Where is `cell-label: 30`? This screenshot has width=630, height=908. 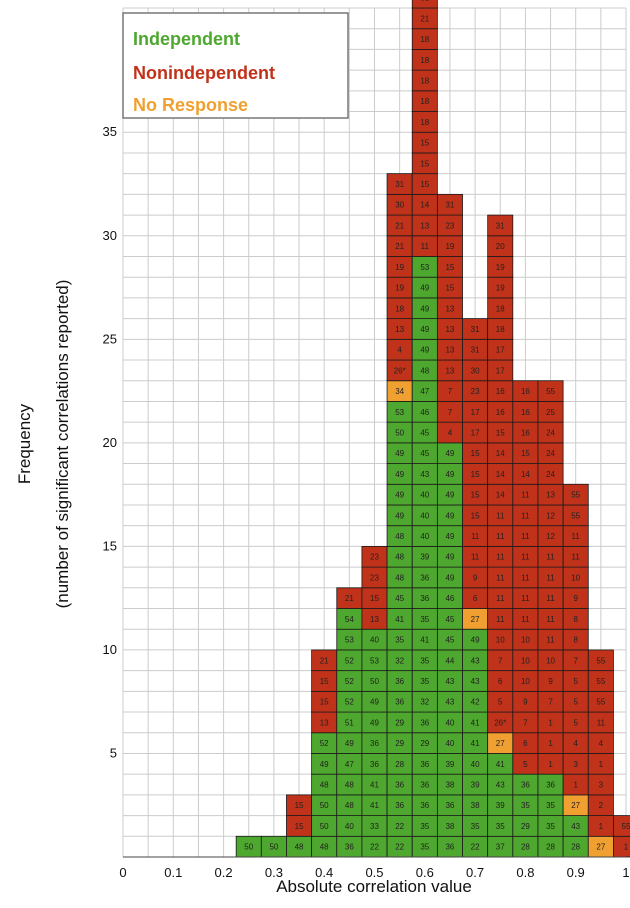 cell-label: 30 is located at coordinates (399, 205).